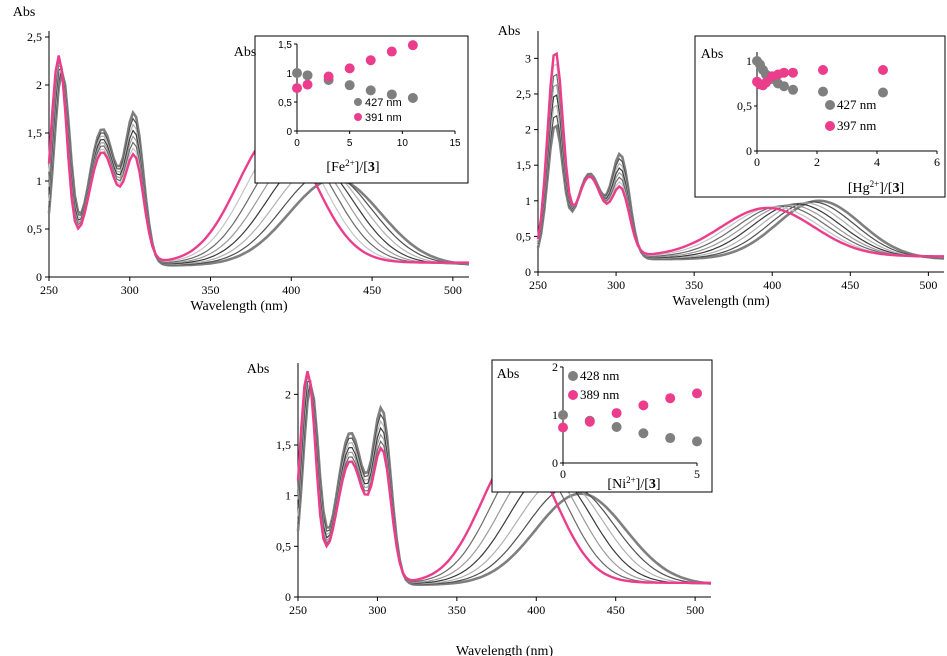  I want to click on inset-x-tick-label: 10, so click(403, 143).